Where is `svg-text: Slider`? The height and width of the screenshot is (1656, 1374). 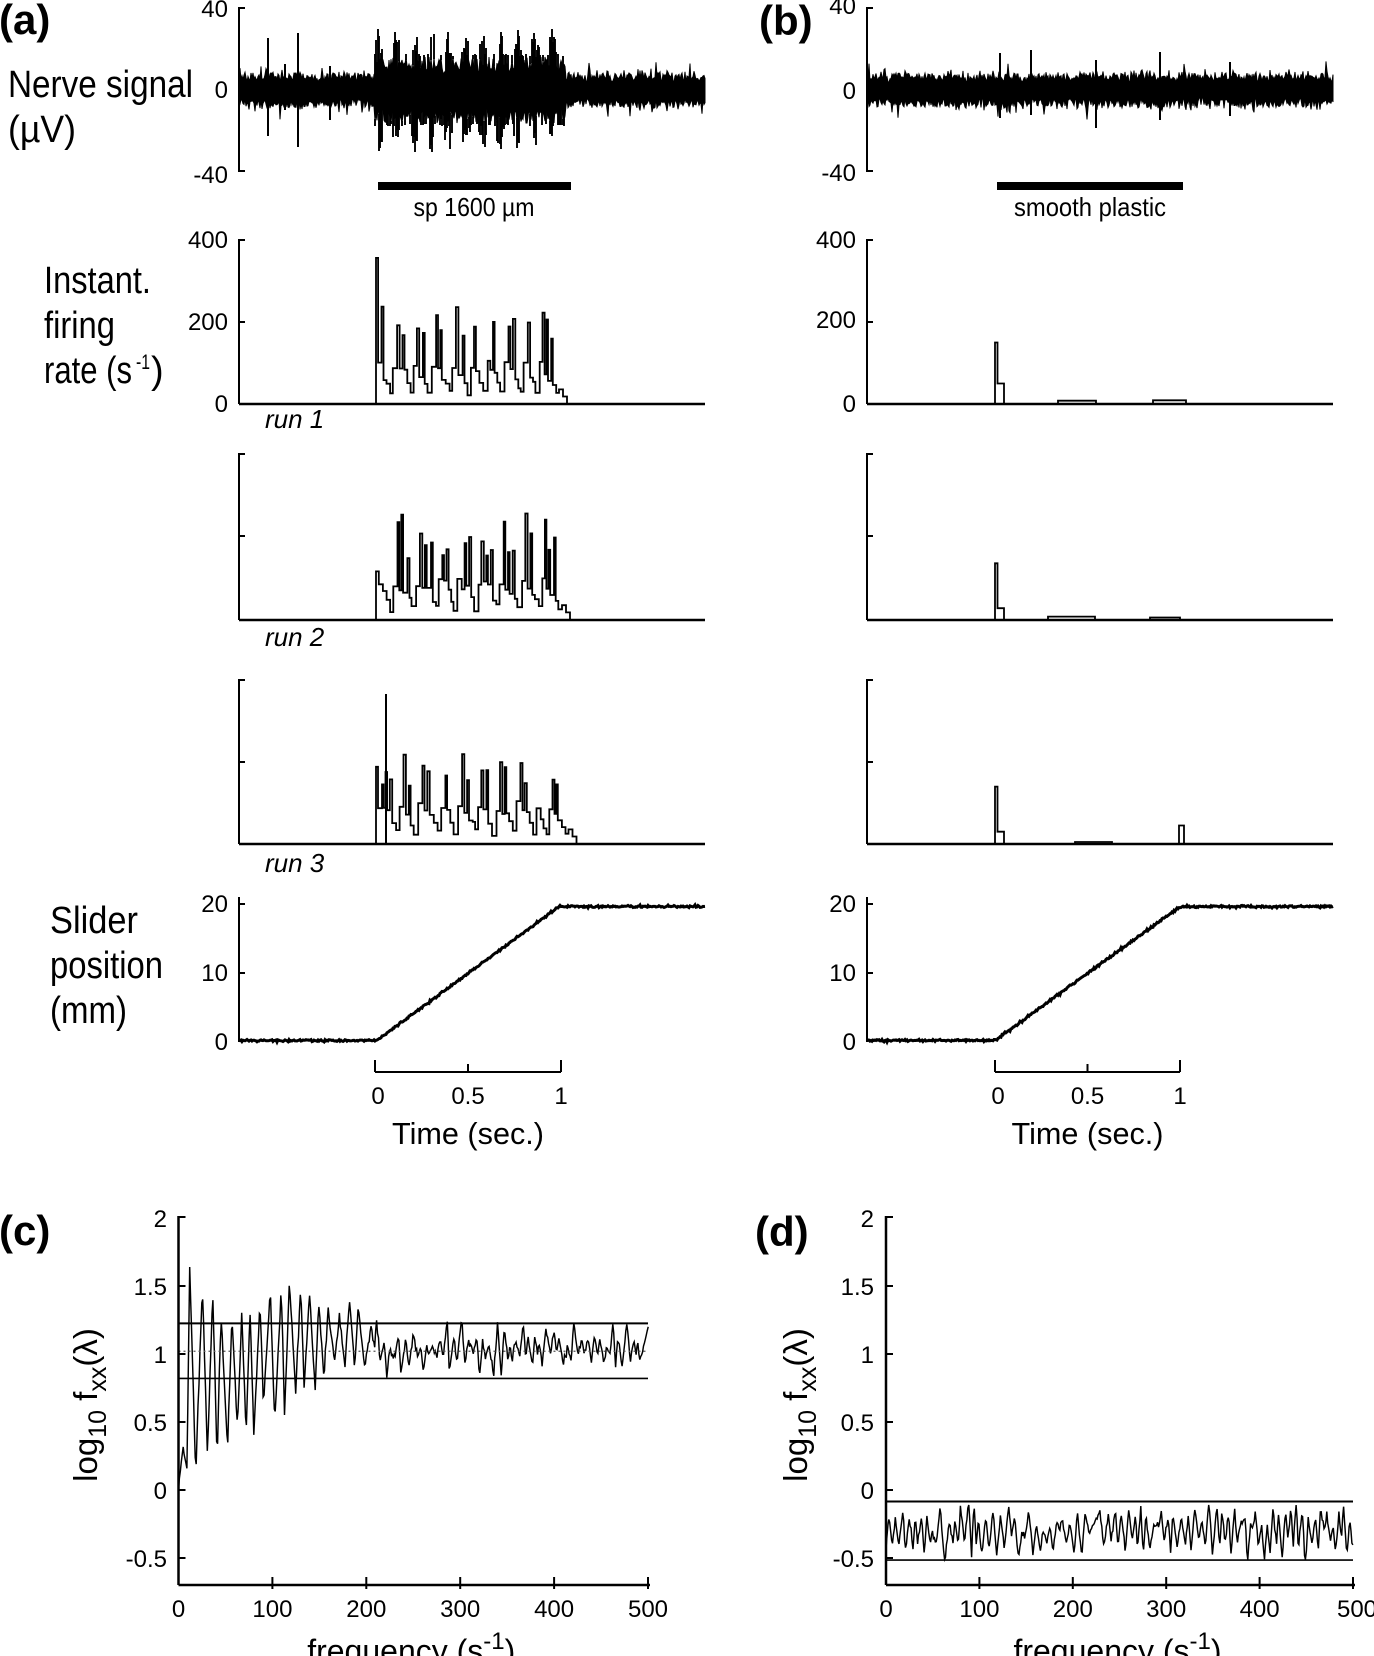
svg-text: Slider is located at coordinates (94, 921).